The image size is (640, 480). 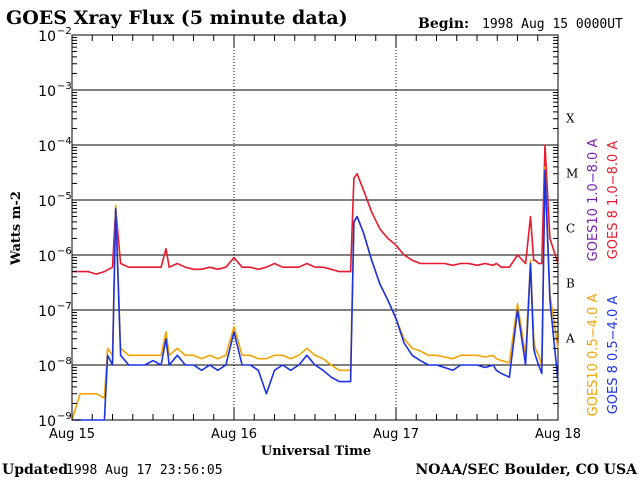 I want to click on flare-class-label: B, so click(x=570, y=284).